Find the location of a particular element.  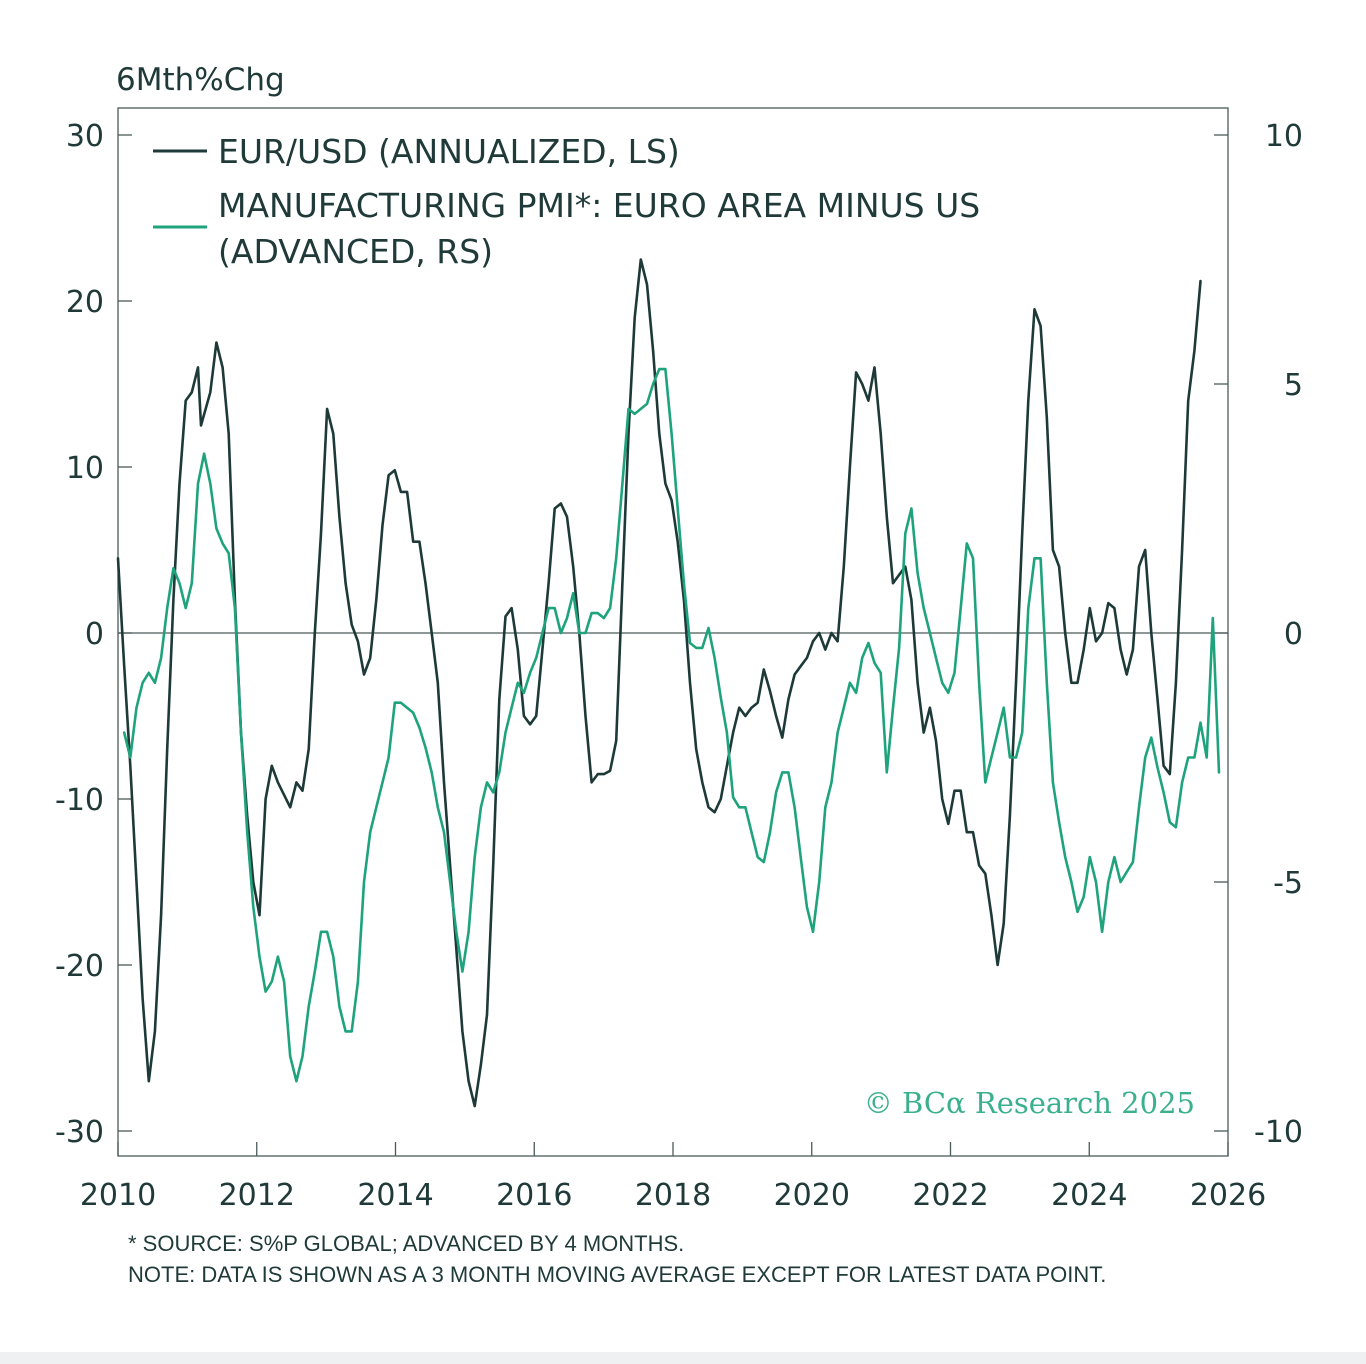

right-axis: 10 5 0 -5 -10 is located at coordinates (1258, 634).